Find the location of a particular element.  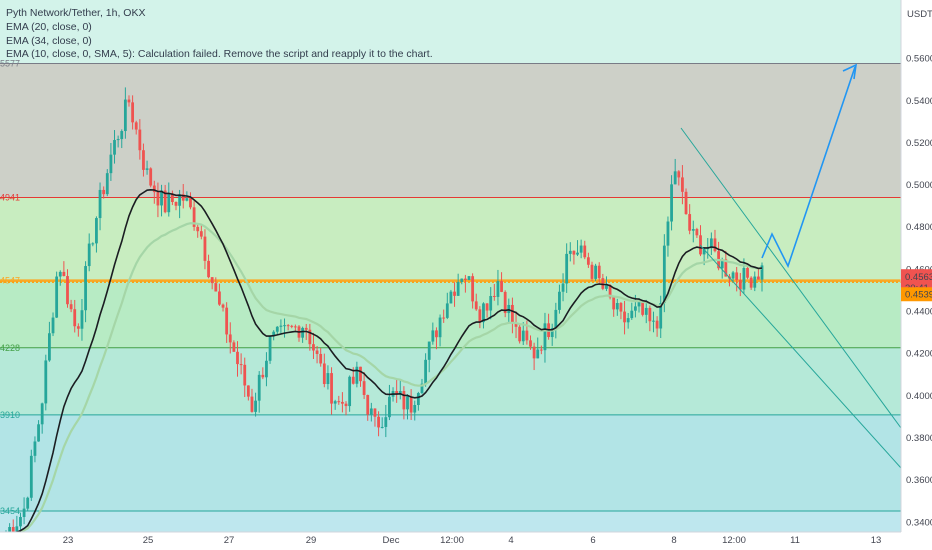

fib-label-0: 5577 is located at coordinates (10, 63).